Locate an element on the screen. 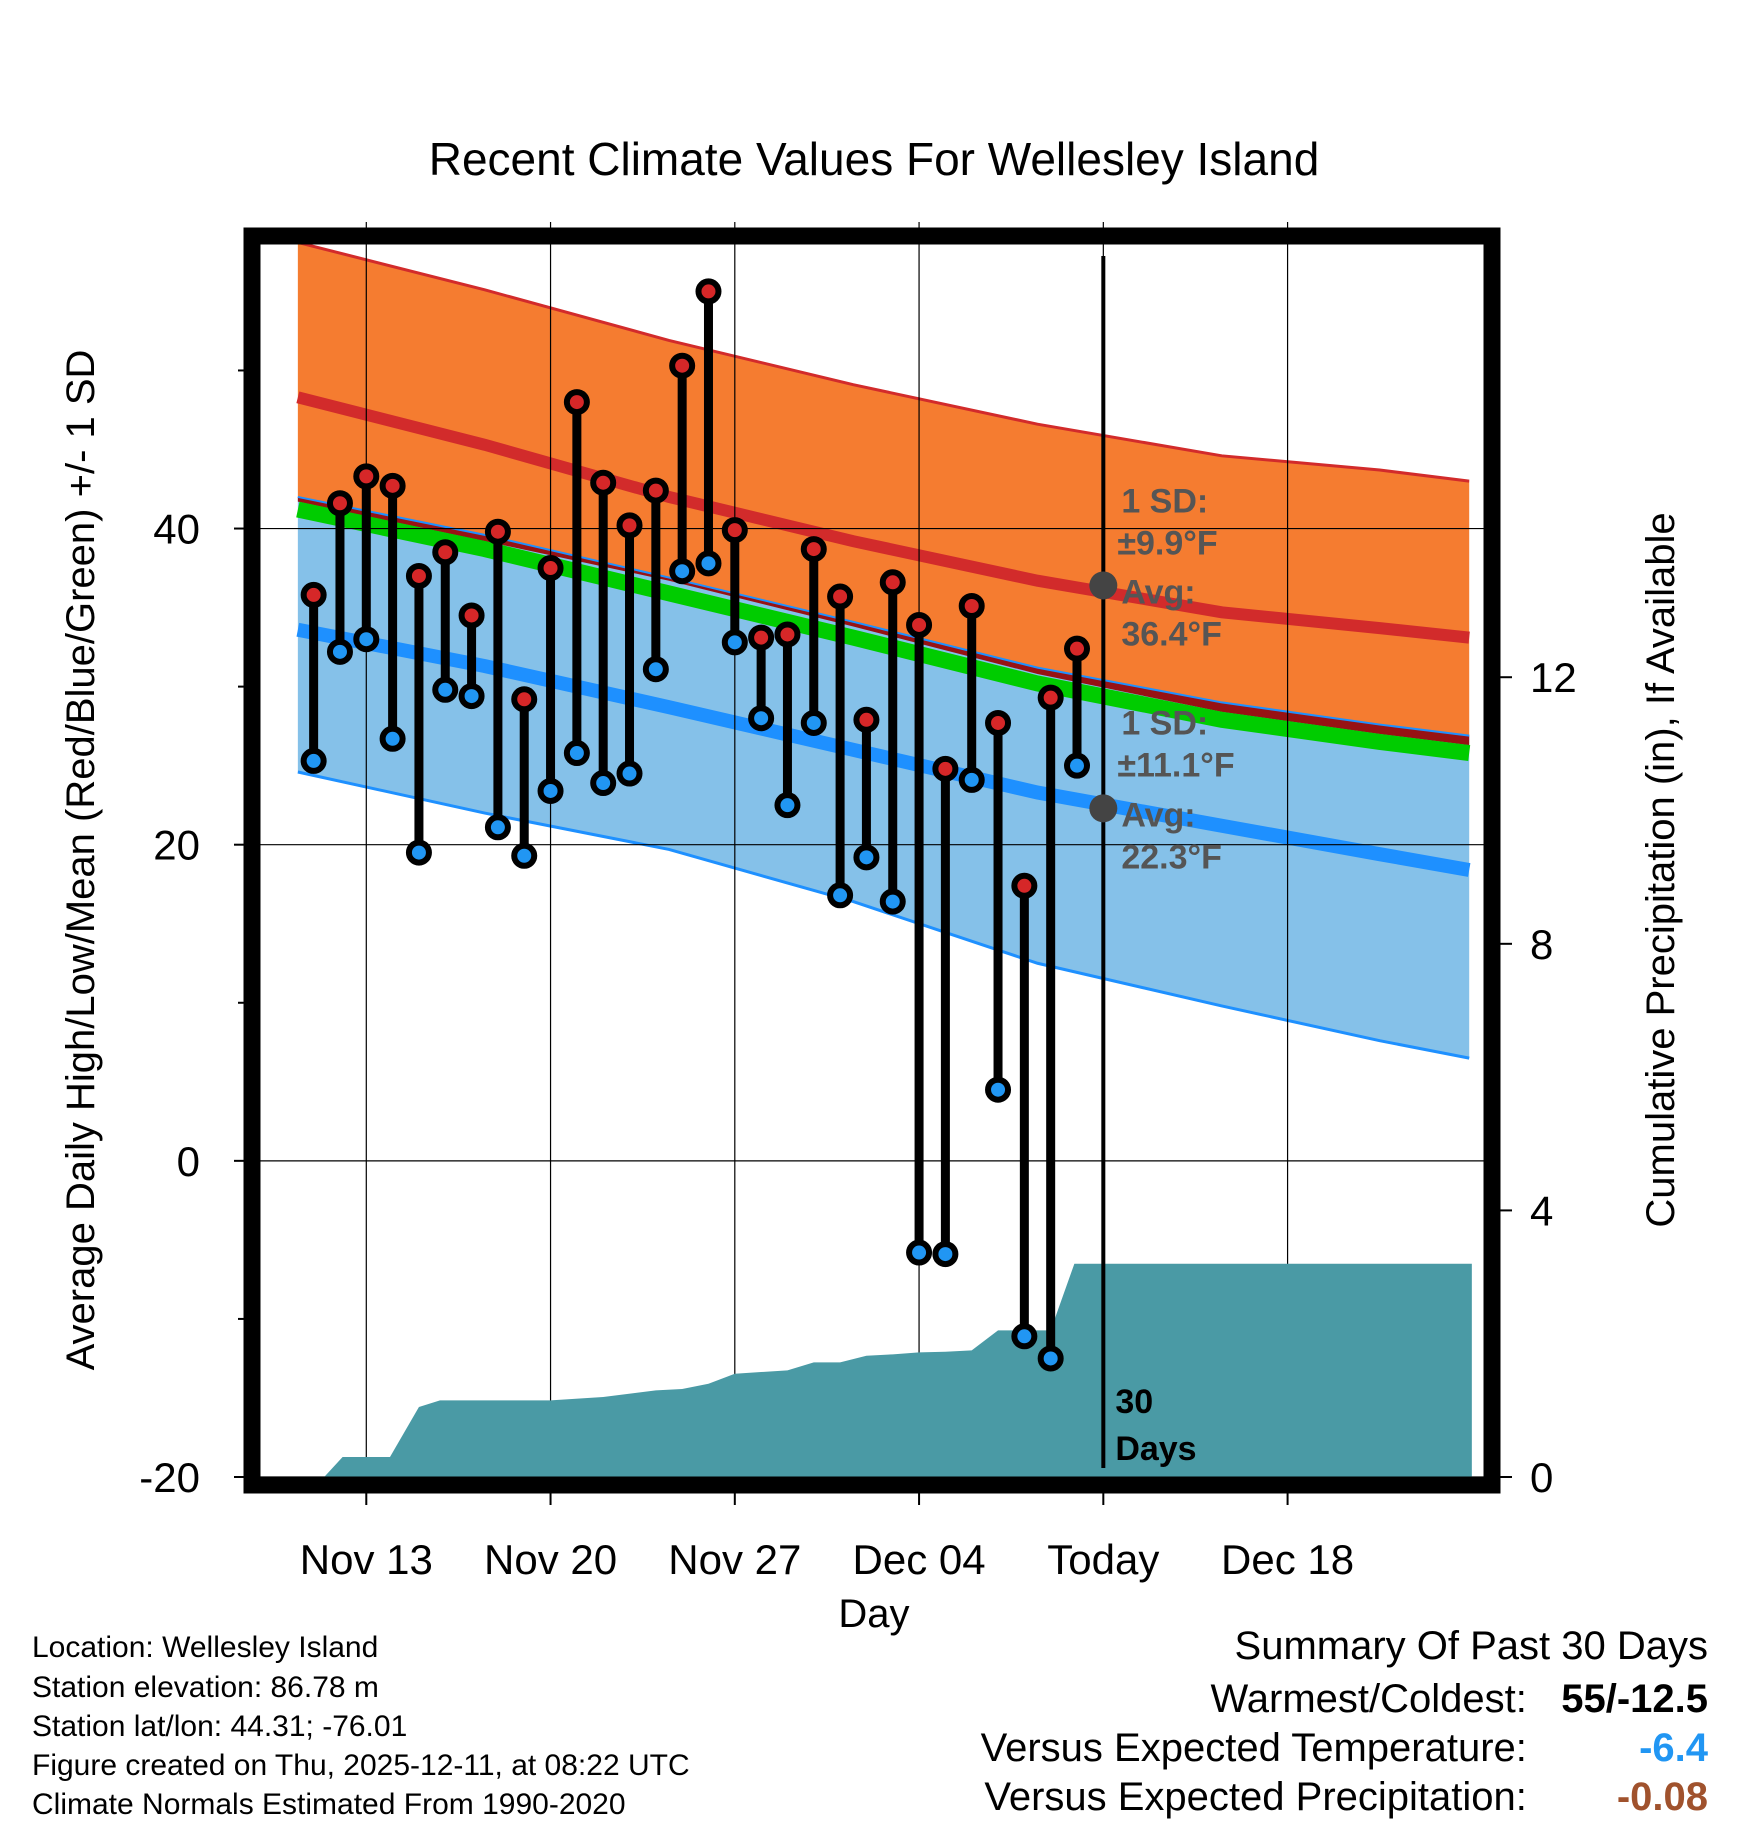  x-tick-label: Nov 20 is located at coordinates (550, 1559).